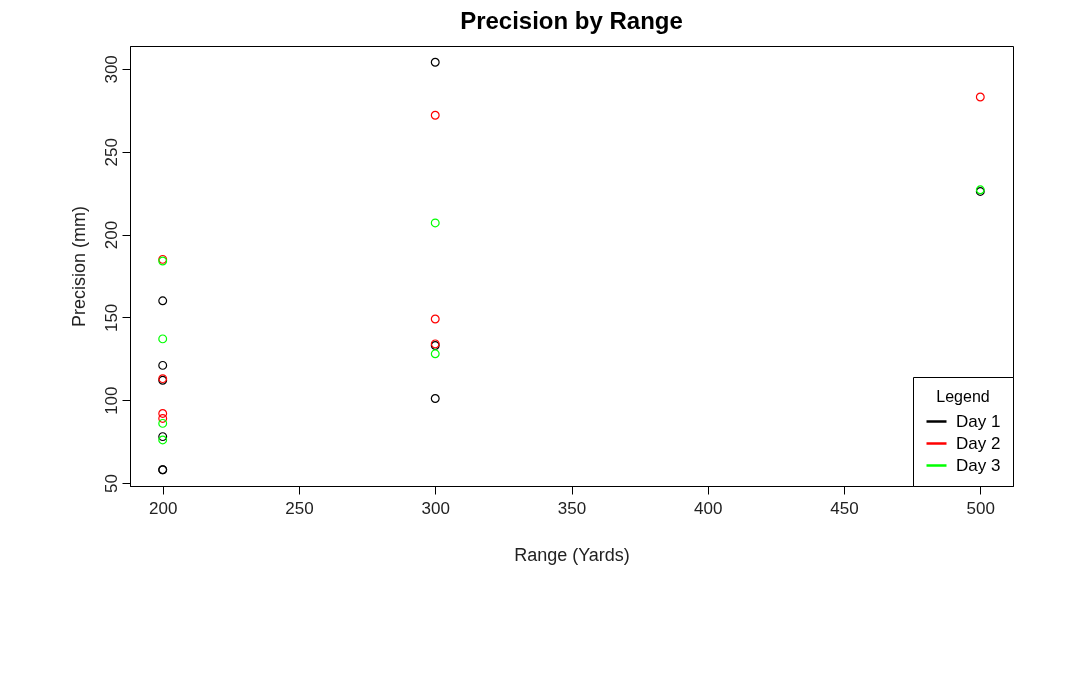 This screenshot has width=1083, height=673. Describe the element at coordinates (111, 318) in the screenshot. I see `y-tick-label: 150` at that location.